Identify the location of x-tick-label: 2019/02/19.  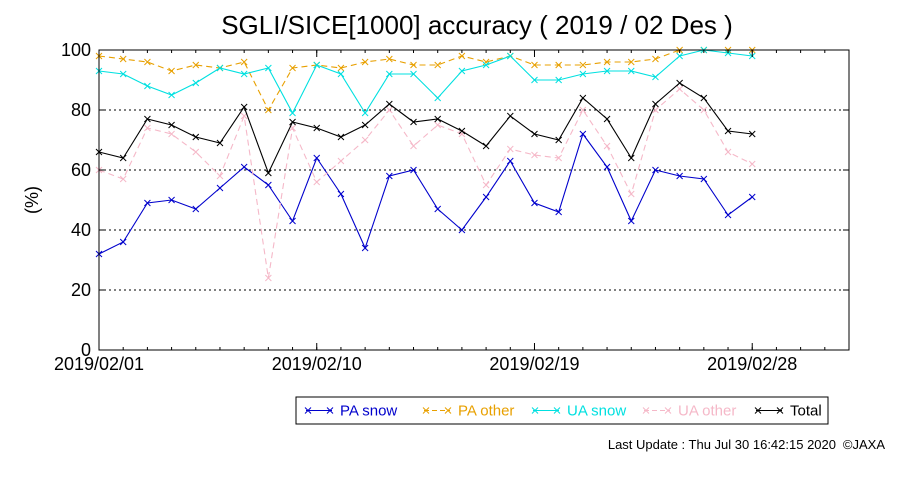
(534, 364).